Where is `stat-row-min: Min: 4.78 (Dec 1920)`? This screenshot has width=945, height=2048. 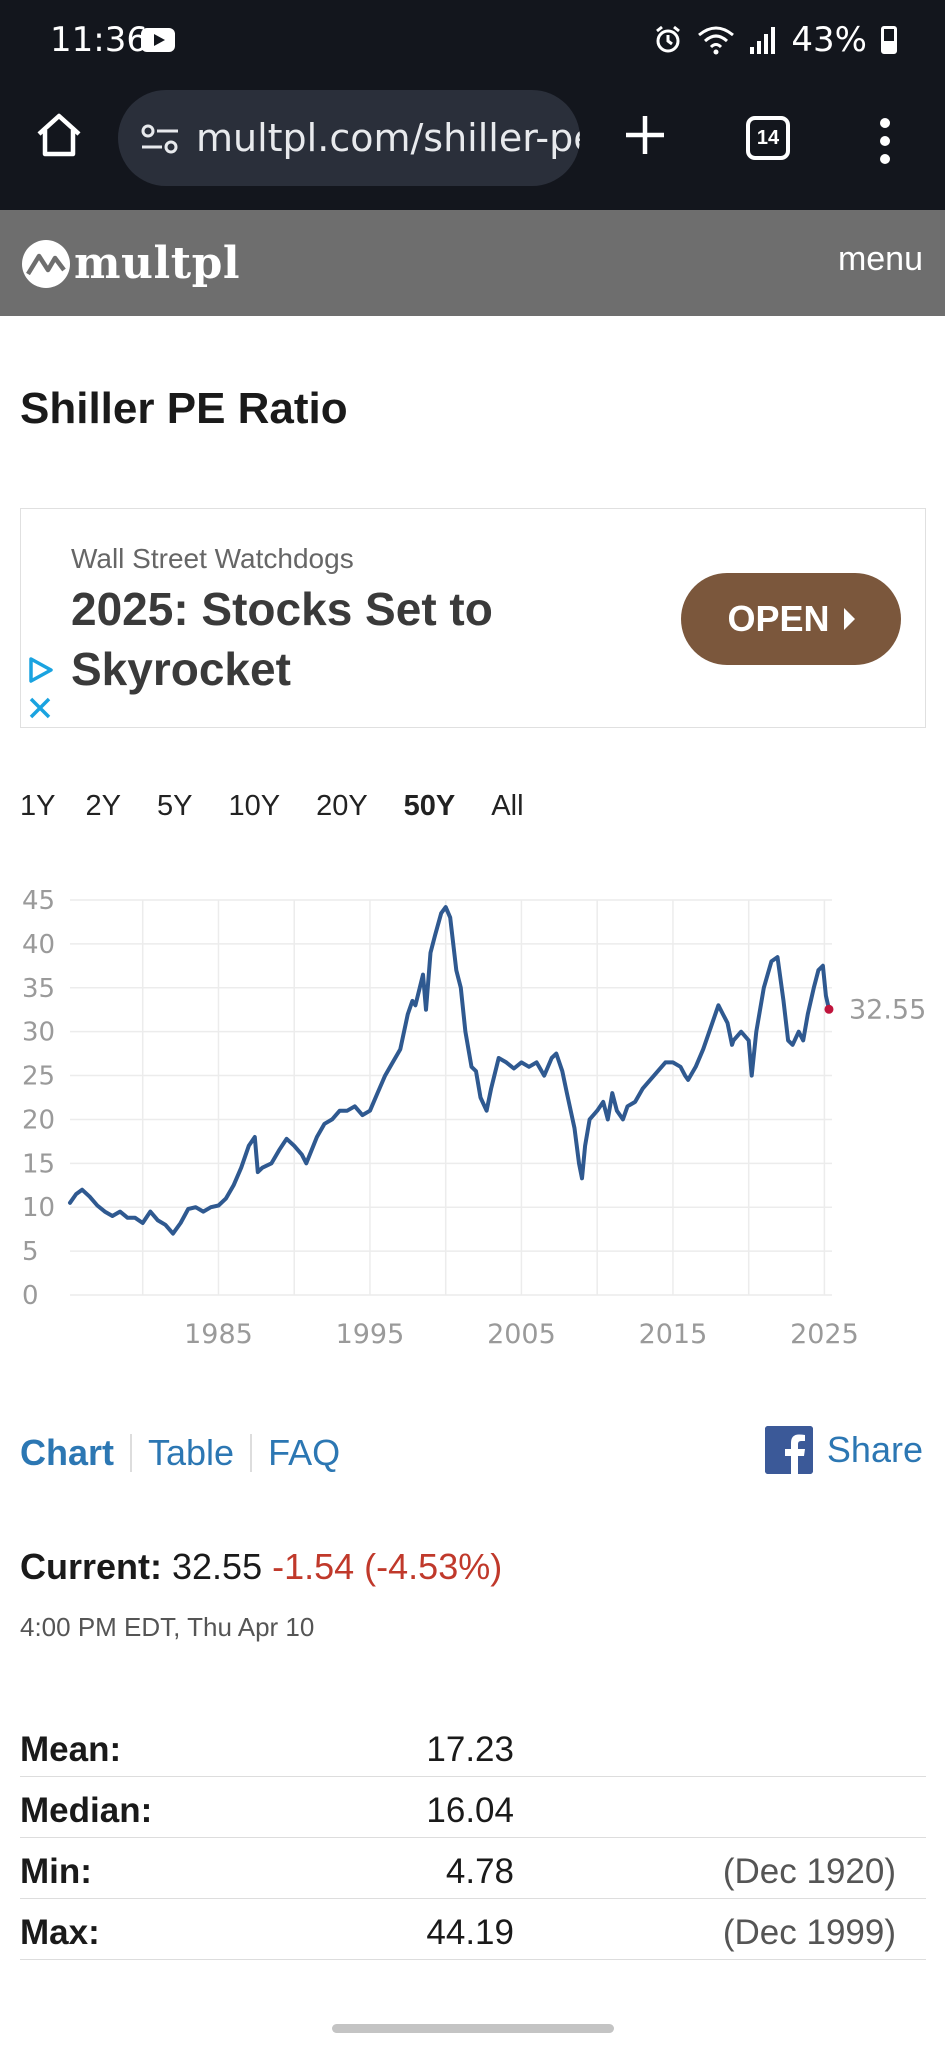
stat-row-min: Min: 4.78 (Dec 1920) is located at coordinates (473, 1868).